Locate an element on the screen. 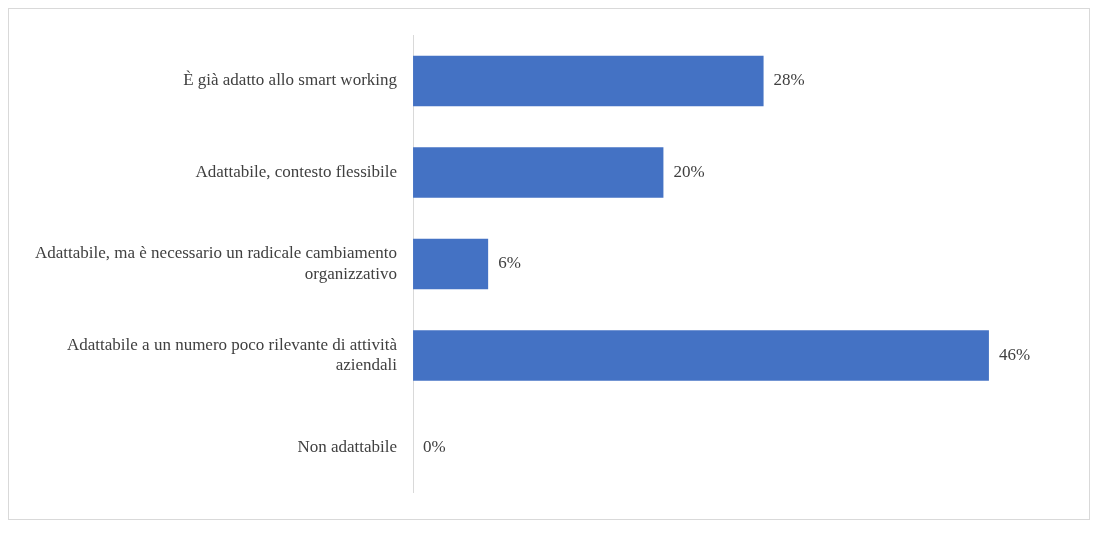 This screenshot has width=1096, height=537. y-tick-label: Non adattabile is located at coordinates (347, 446).